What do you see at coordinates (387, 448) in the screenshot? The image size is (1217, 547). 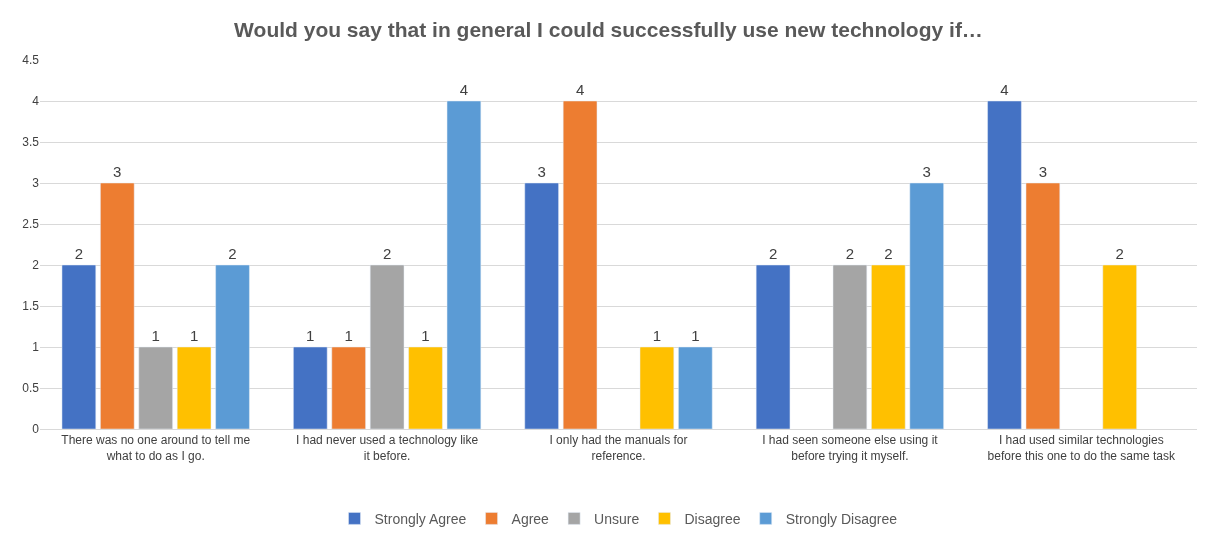 I see `x-tick-label: I had never used a technology like it before.` at bounding box center [387, 448].